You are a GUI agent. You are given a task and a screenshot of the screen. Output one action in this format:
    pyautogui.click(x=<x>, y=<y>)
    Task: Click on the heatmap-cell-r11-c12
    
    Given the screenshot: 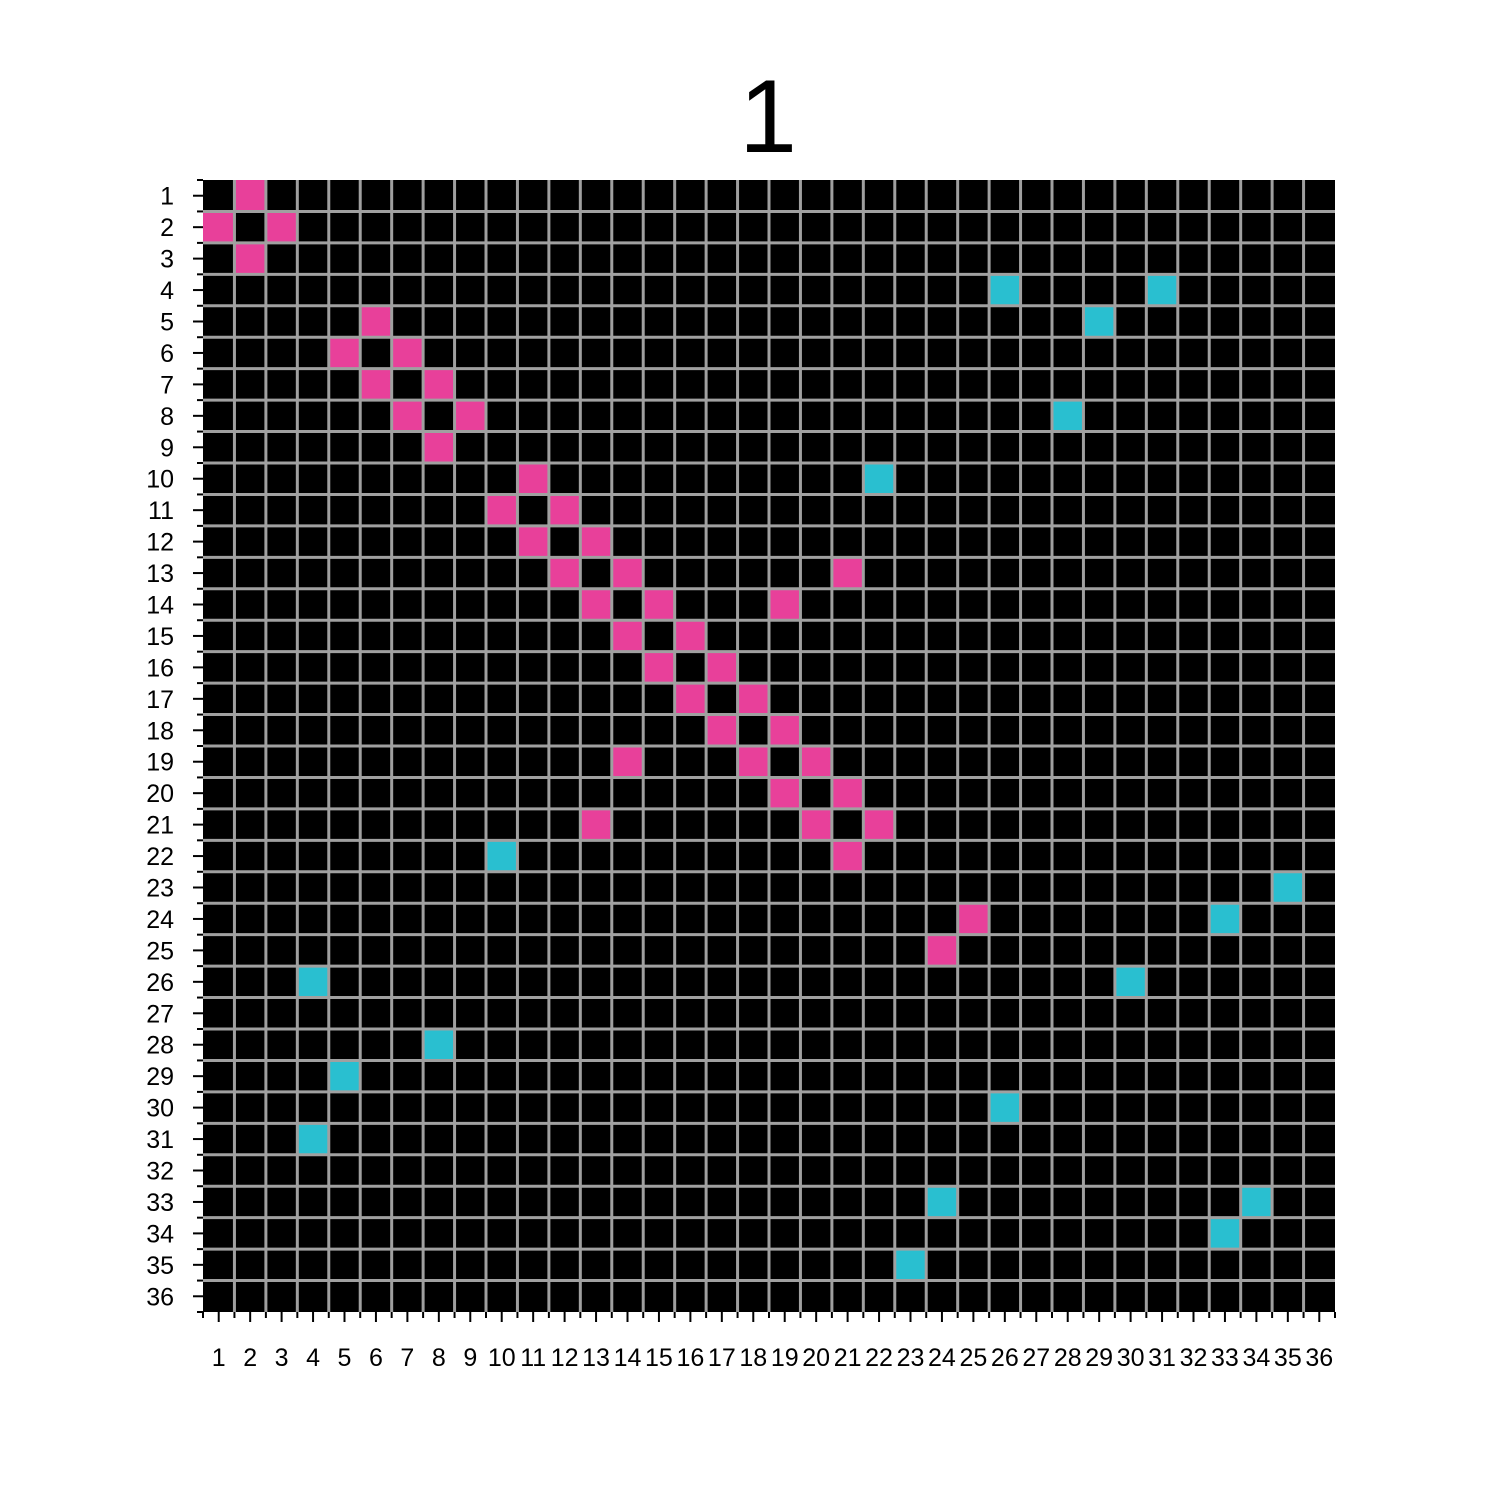 What is the action you would take?
    pyautogui.click(x=564, y=510)
    